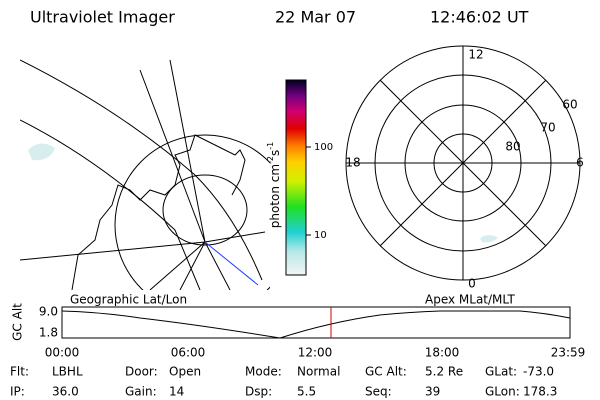 This screenshot has width=600, height=400. What do you see at coordinates (470, 300) in the screenshot?
I see `right-label: Apex MLat/MLT` at bounding box center [470, 300].